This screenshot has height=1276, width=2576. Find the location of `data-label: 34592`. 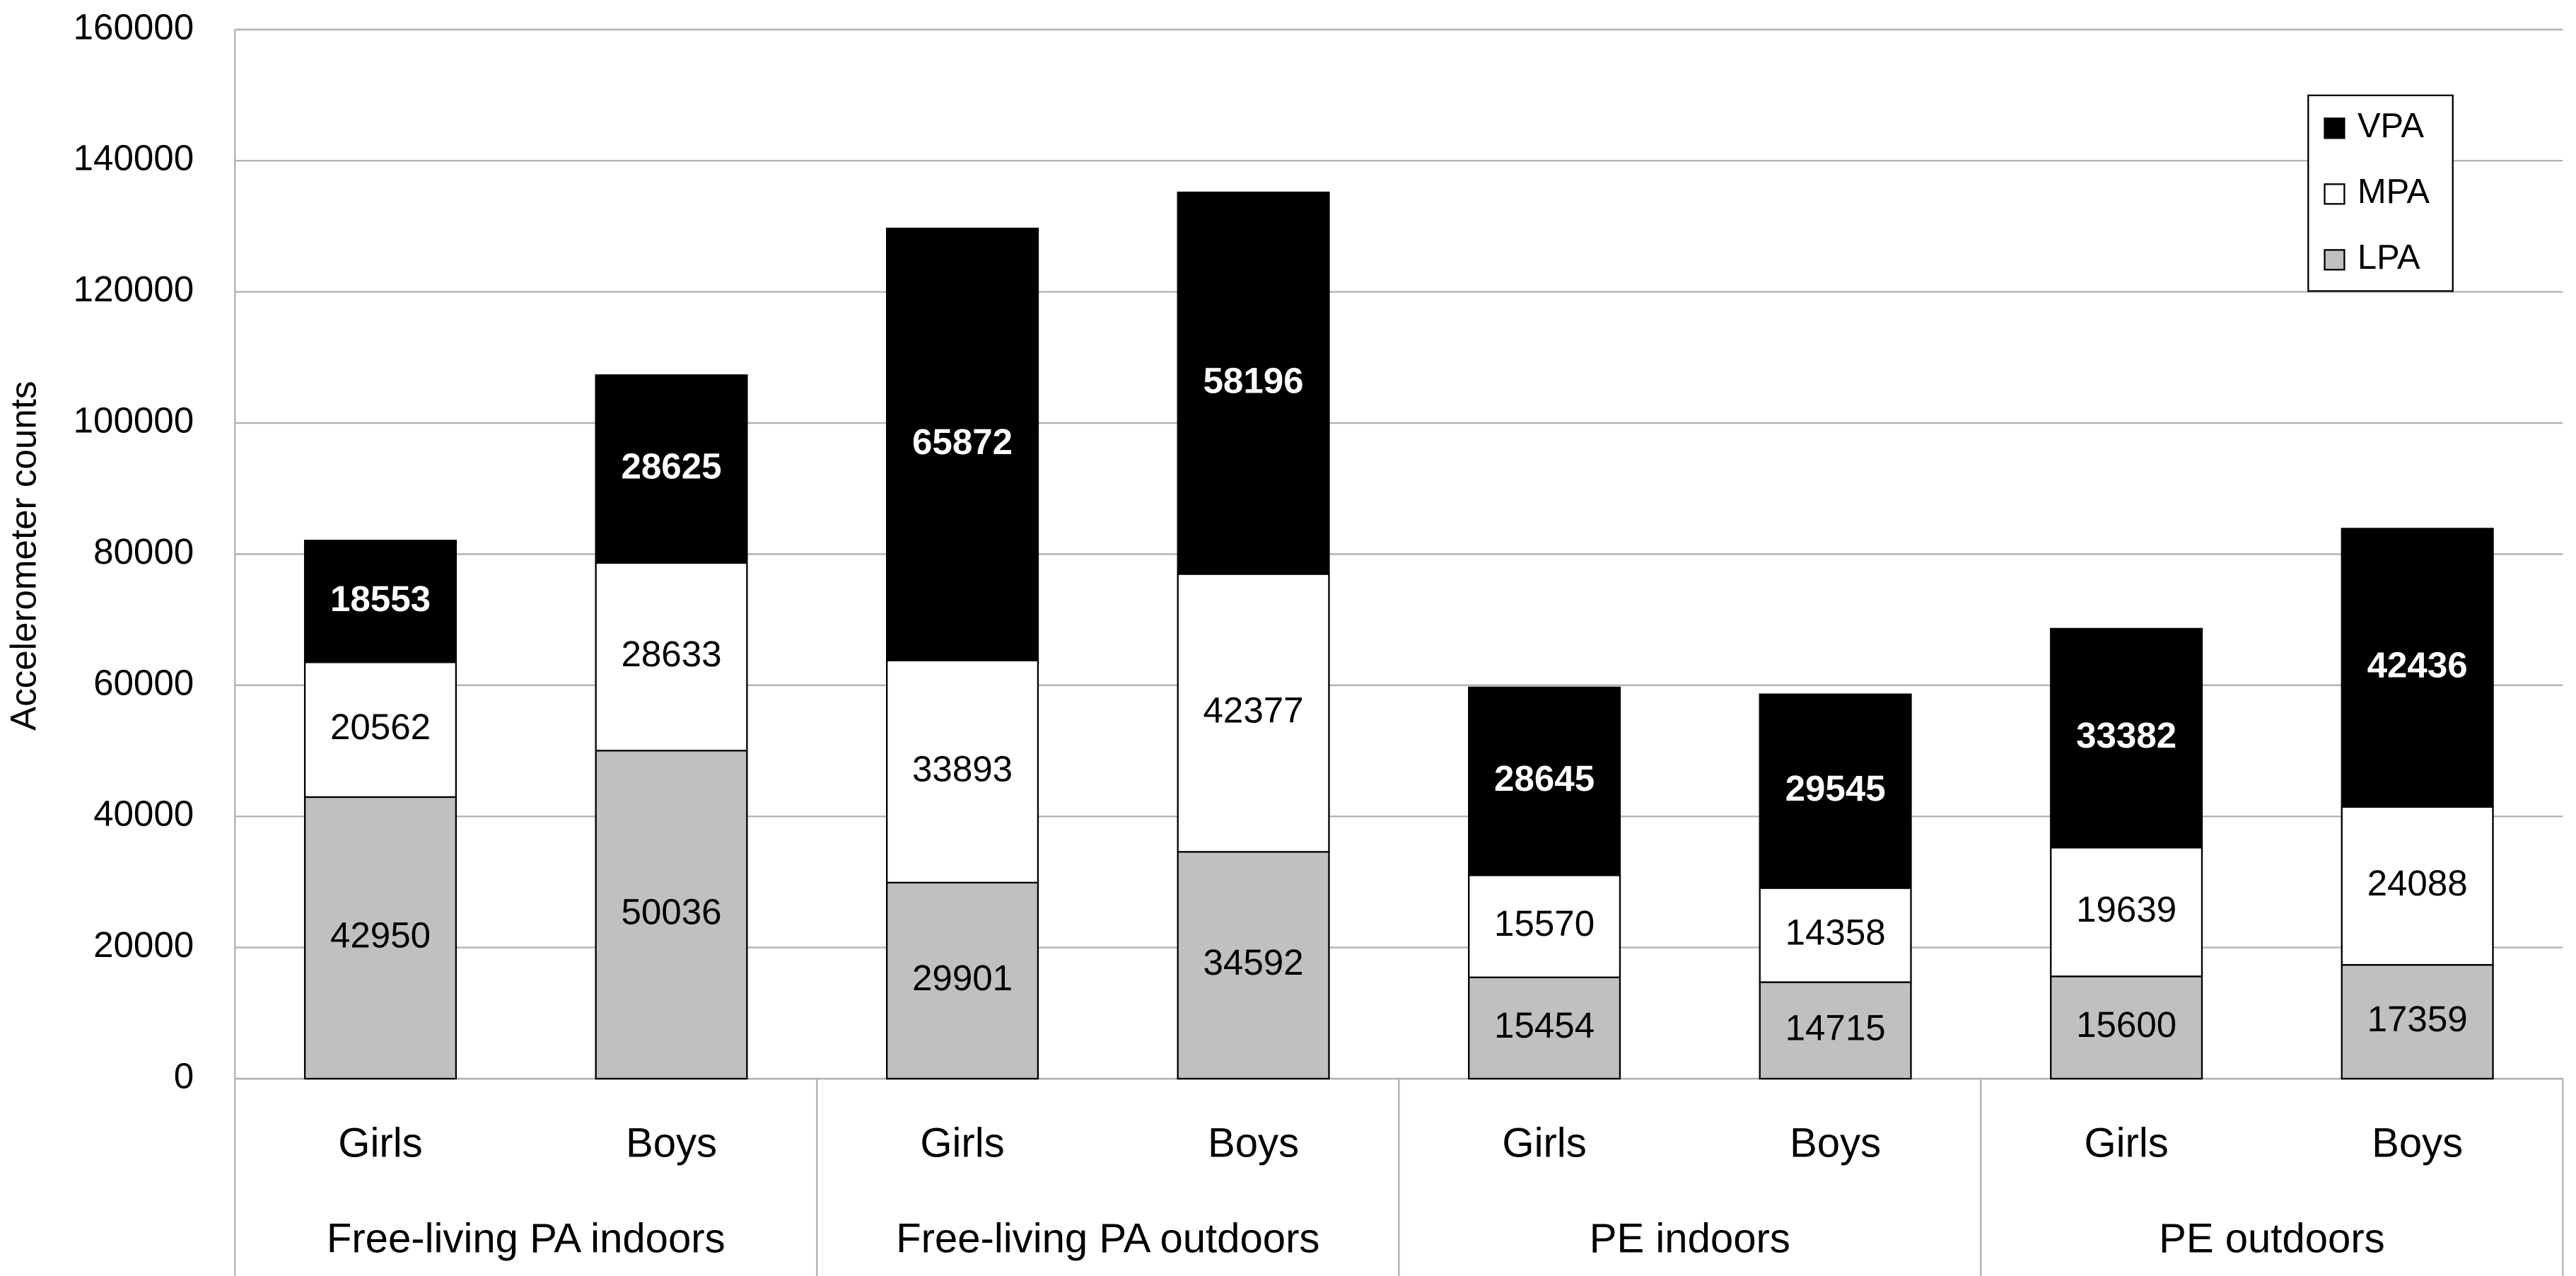

data-label: 34592 is located at coordinates (1254, 962).